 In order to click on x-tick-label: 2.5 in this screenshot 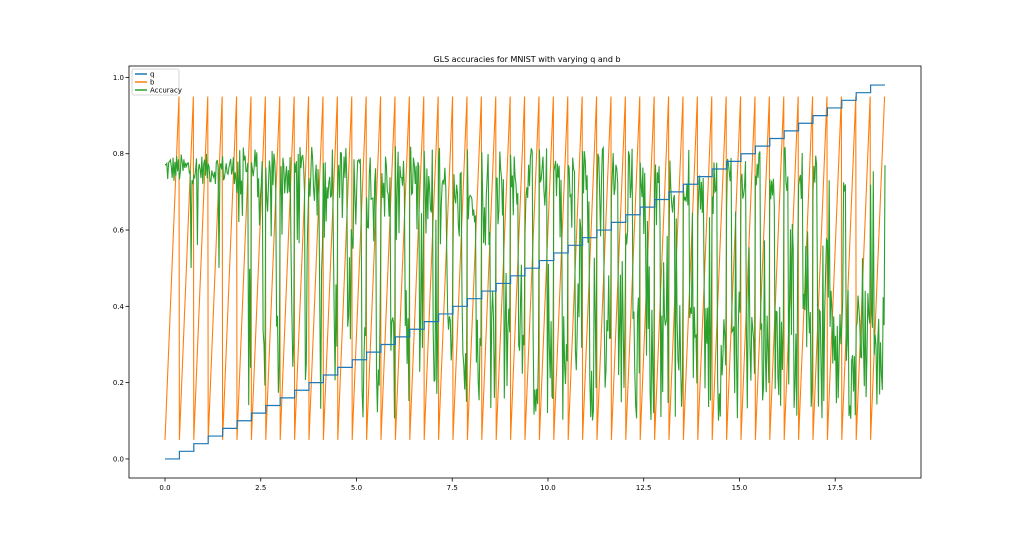, I will do `click(260, 488)`.